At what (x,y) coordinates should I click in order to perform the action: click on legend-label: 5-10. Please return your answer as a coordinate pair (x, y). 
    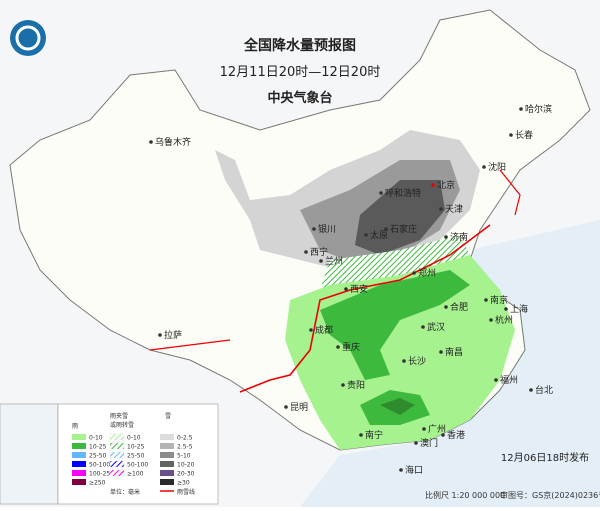
    Looking at the image, I should click on (184, 456).